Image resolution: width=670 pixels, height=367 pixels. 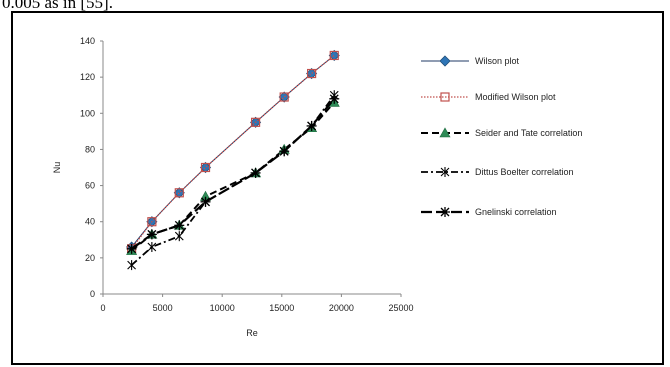 I want to click on y-axis-title: Nu, so click(x=57, y=168).